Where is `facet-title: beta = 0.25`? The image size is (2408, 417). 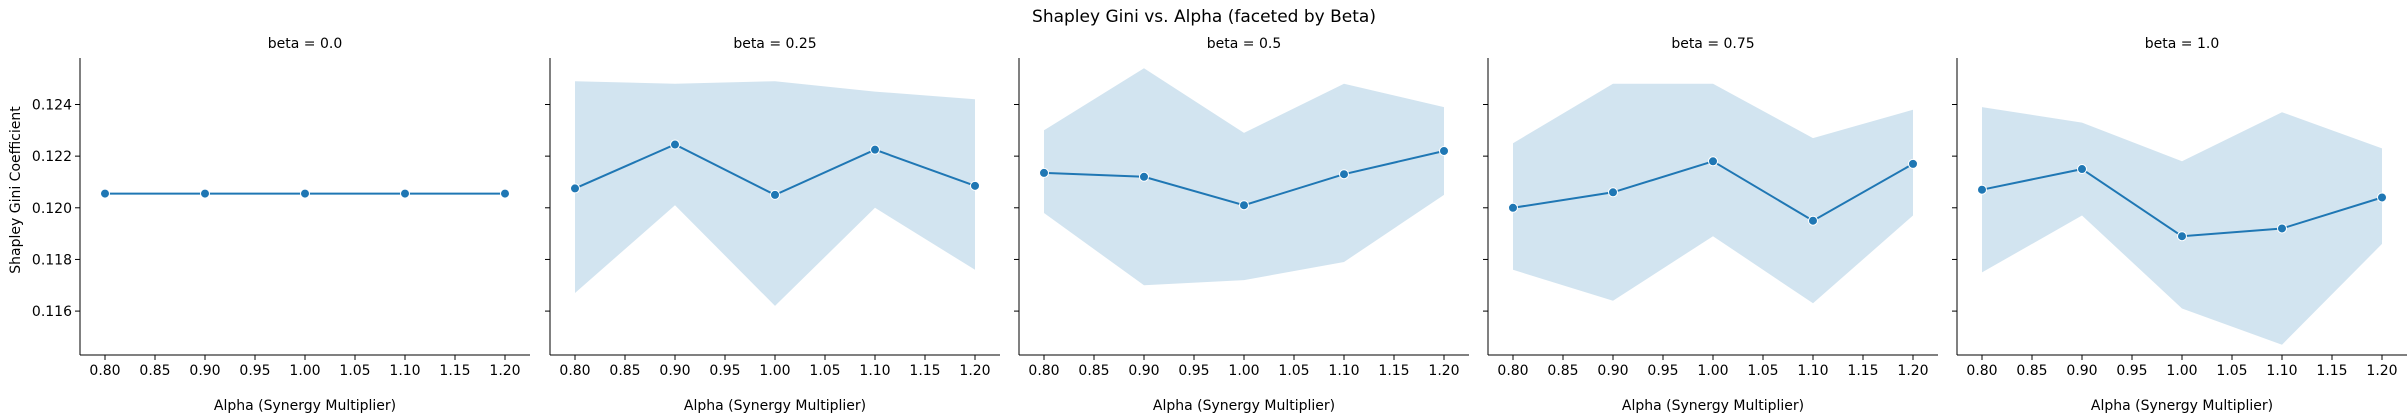
facet-title: beta = 0.25 is located at coordinates (774, 44).